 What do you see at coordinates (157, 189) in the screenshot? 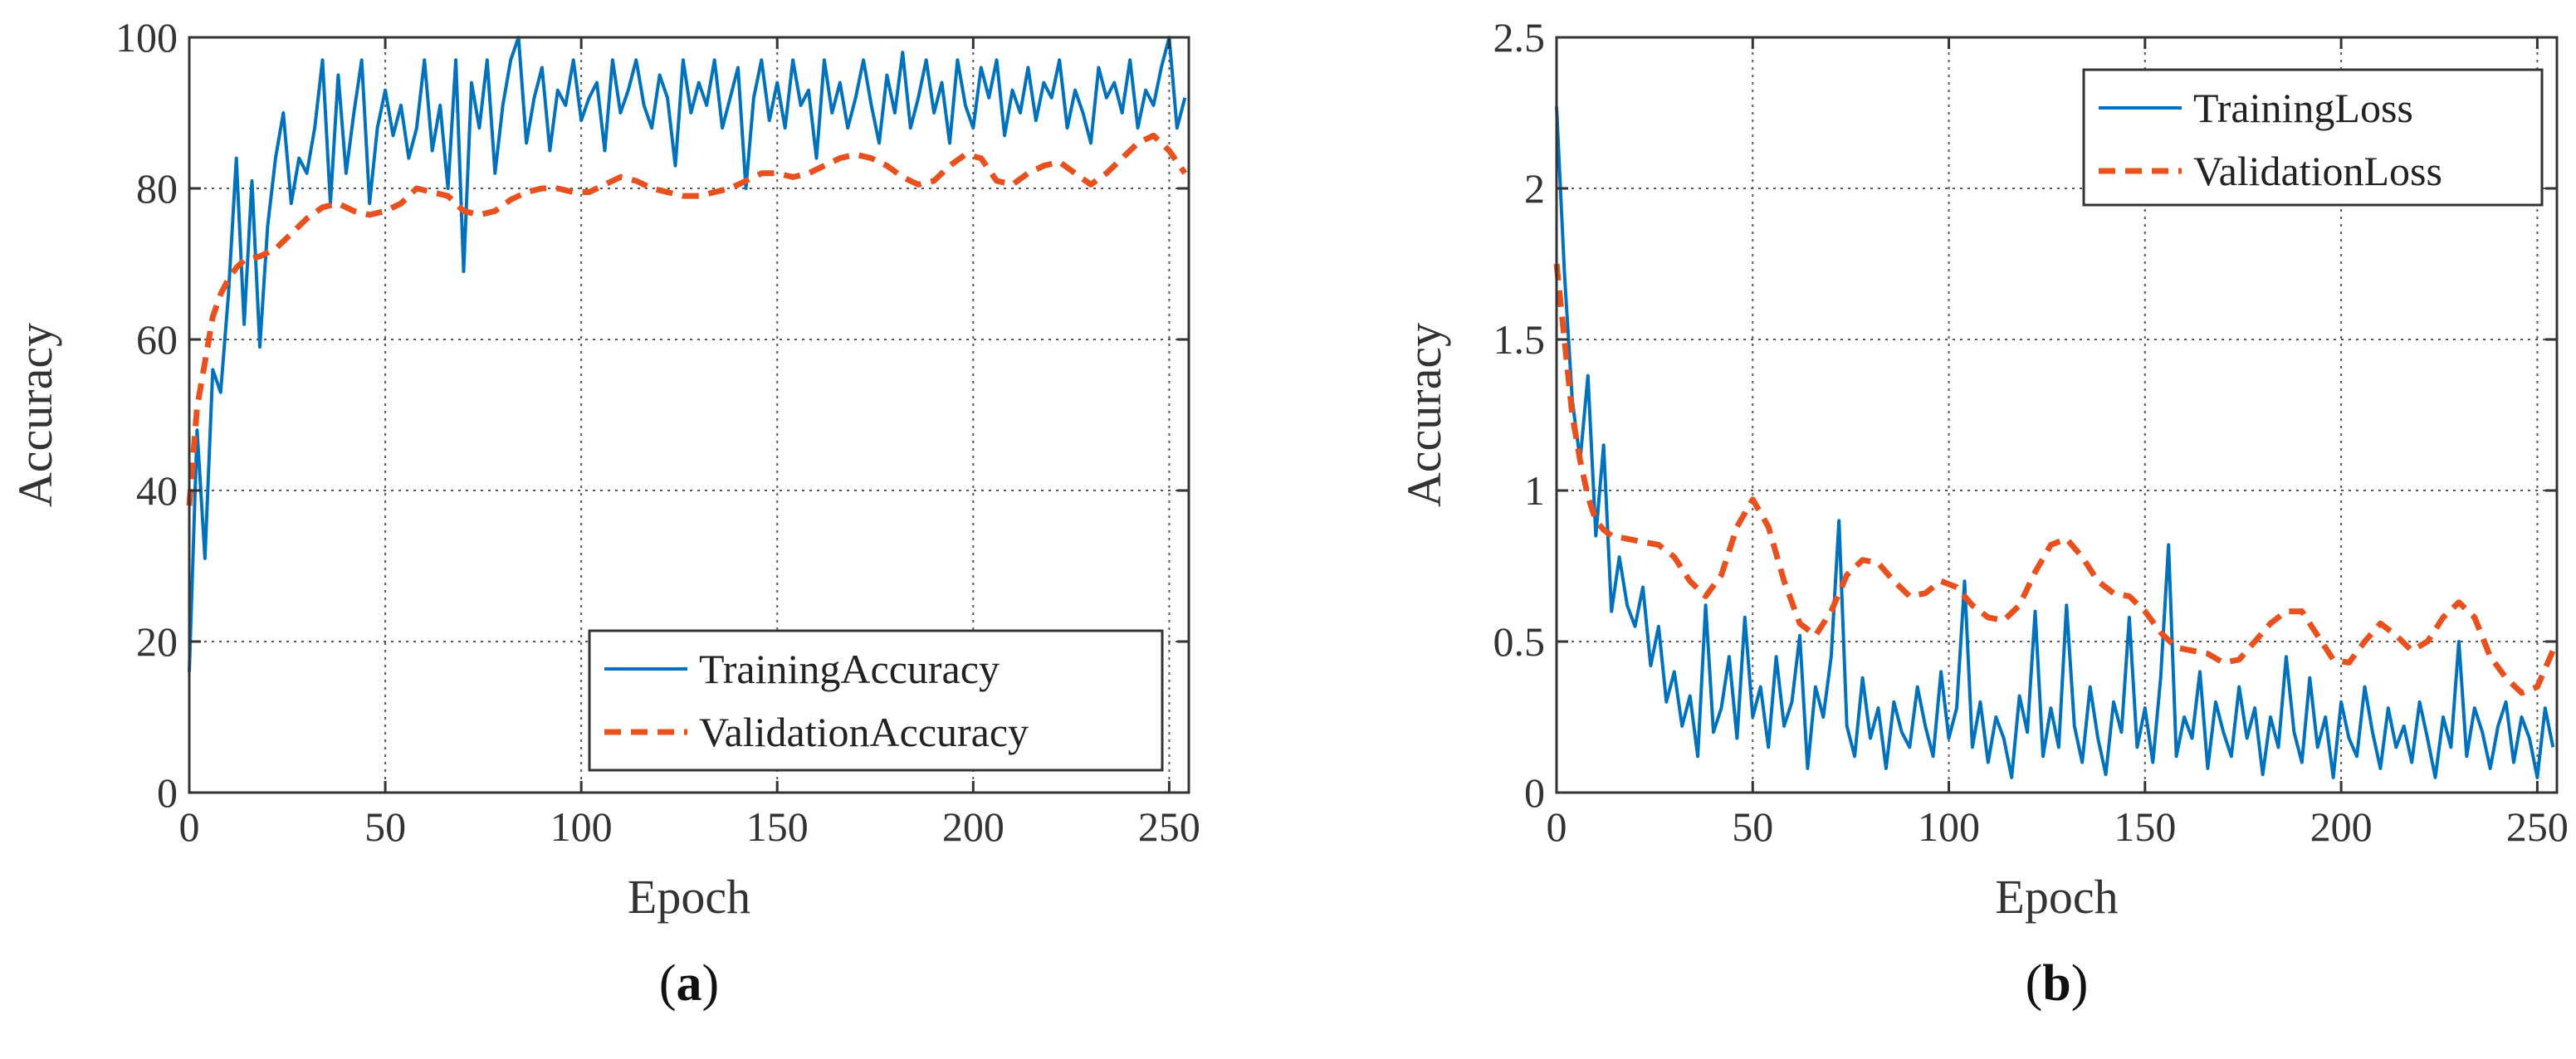
I see `y-tick-label: 80` at bounding box center [157, 189].